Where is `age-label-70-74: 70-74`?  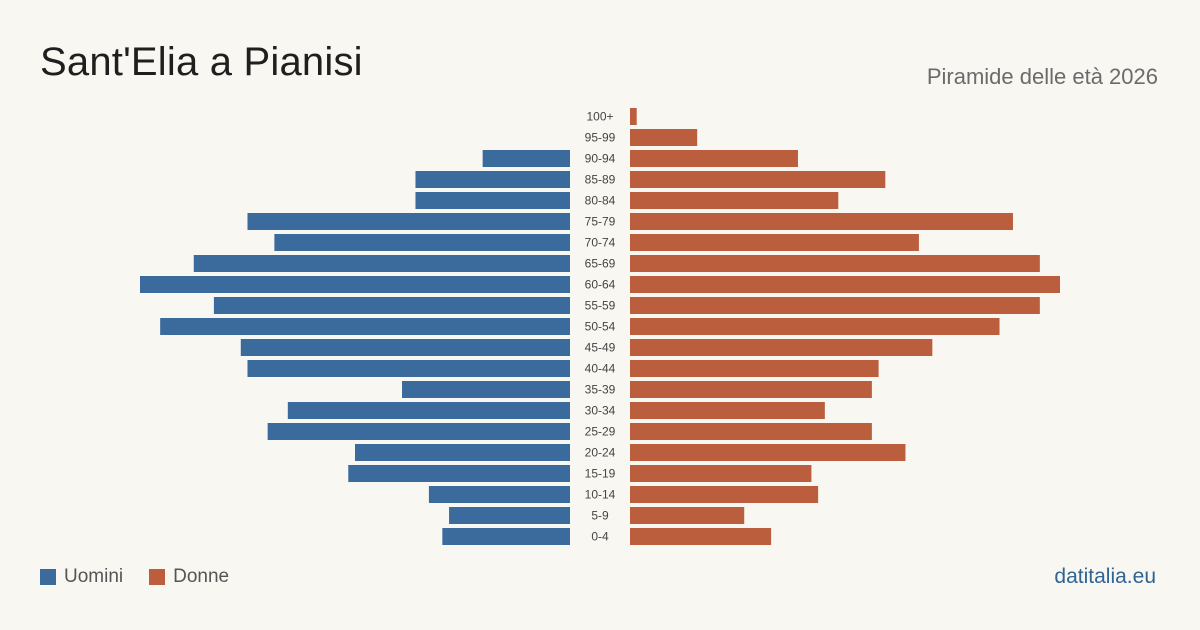
age-label-70-74: 70-74 is located at coordinates (600, 243).